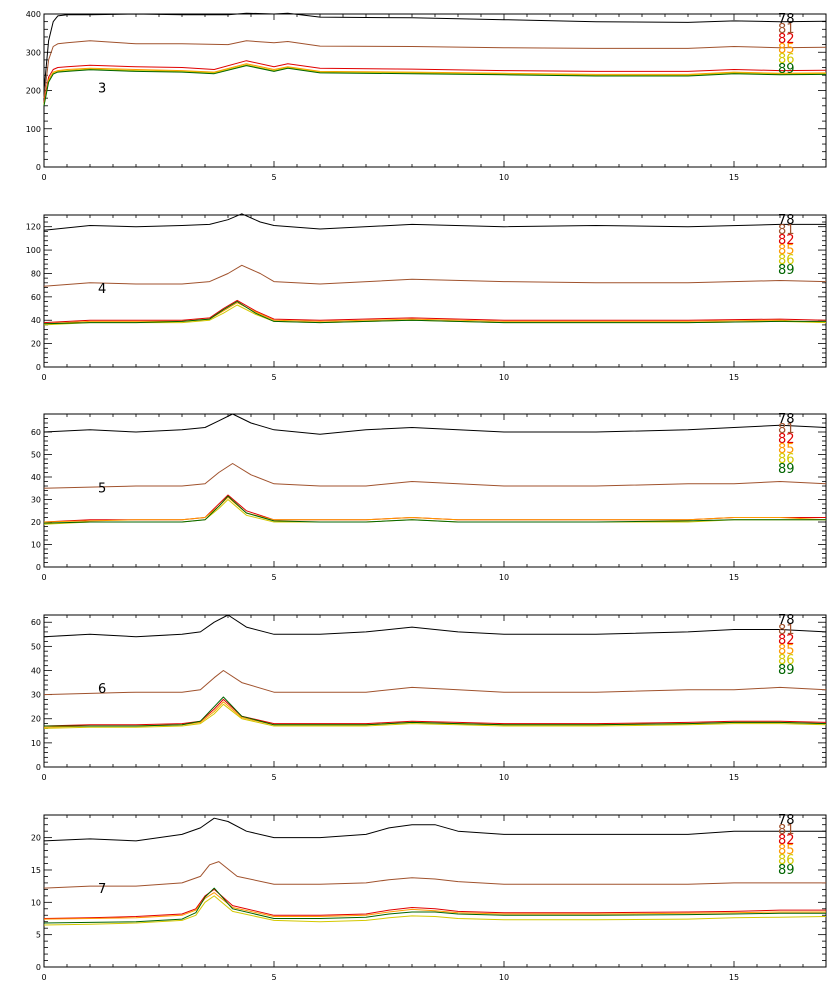  I want to click on y-tick-label: 50, so click(36, 455).